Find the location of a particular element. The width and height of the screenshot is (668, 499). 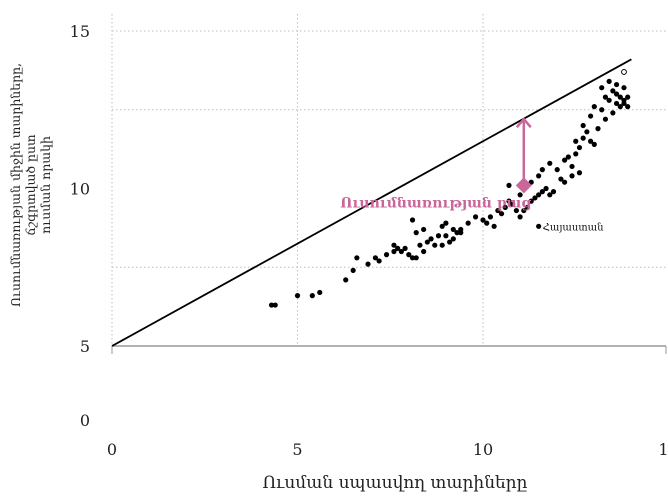

y-tick-label: 15 is located at coordinates (80, 31).